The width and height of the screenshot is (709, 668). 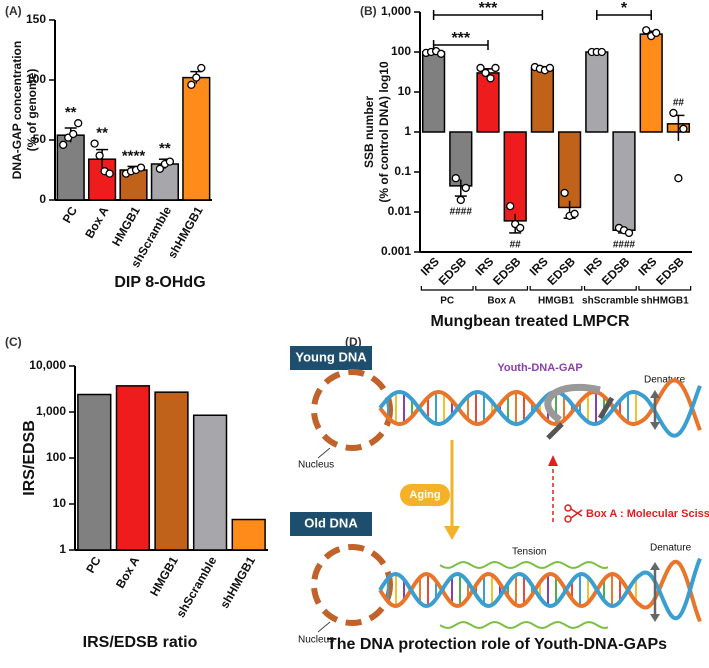 What do you see at coordinates (324, 627) in the screenshot?
I see `leader` at bounding box center [324, 627].